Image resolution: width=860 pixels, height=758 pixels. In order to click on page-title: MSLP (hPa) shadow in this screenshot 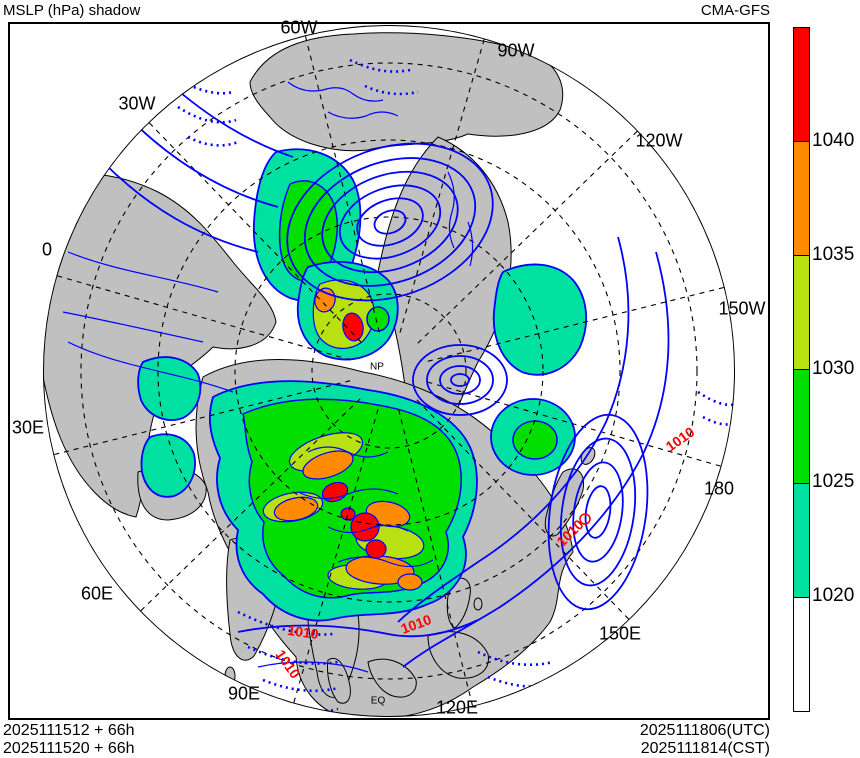, I will do `click(72, 10)`.